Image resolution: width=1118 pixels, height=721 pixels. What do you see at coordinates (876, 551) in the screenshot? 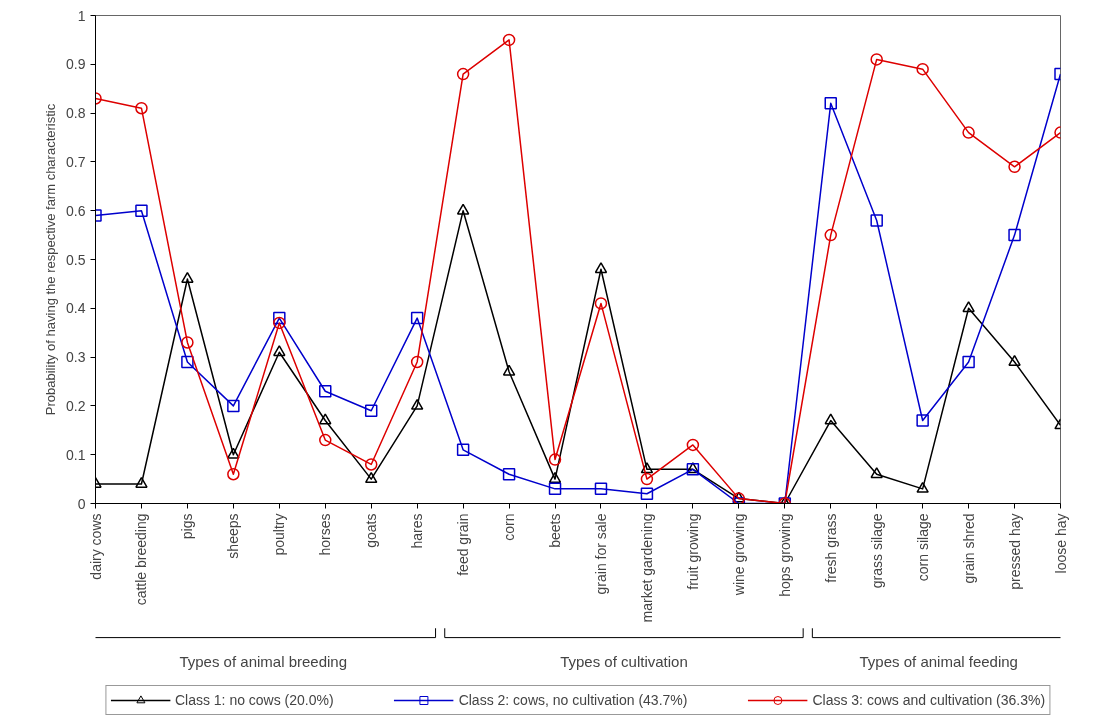
I see `x-tick-label: grass silage` at bounding box center [876, 551].